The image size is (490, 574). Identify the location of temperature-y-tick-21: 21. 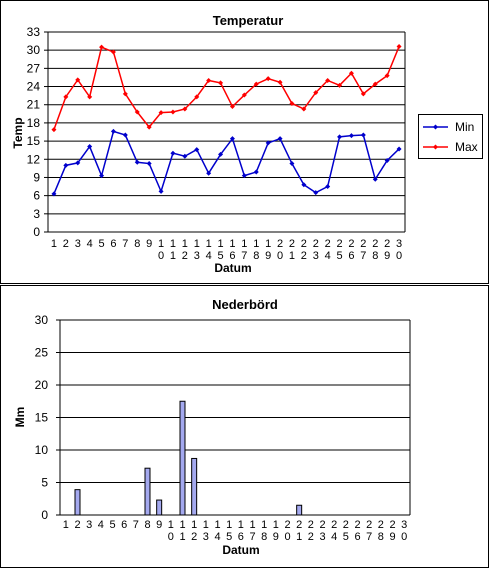
(34, 105).